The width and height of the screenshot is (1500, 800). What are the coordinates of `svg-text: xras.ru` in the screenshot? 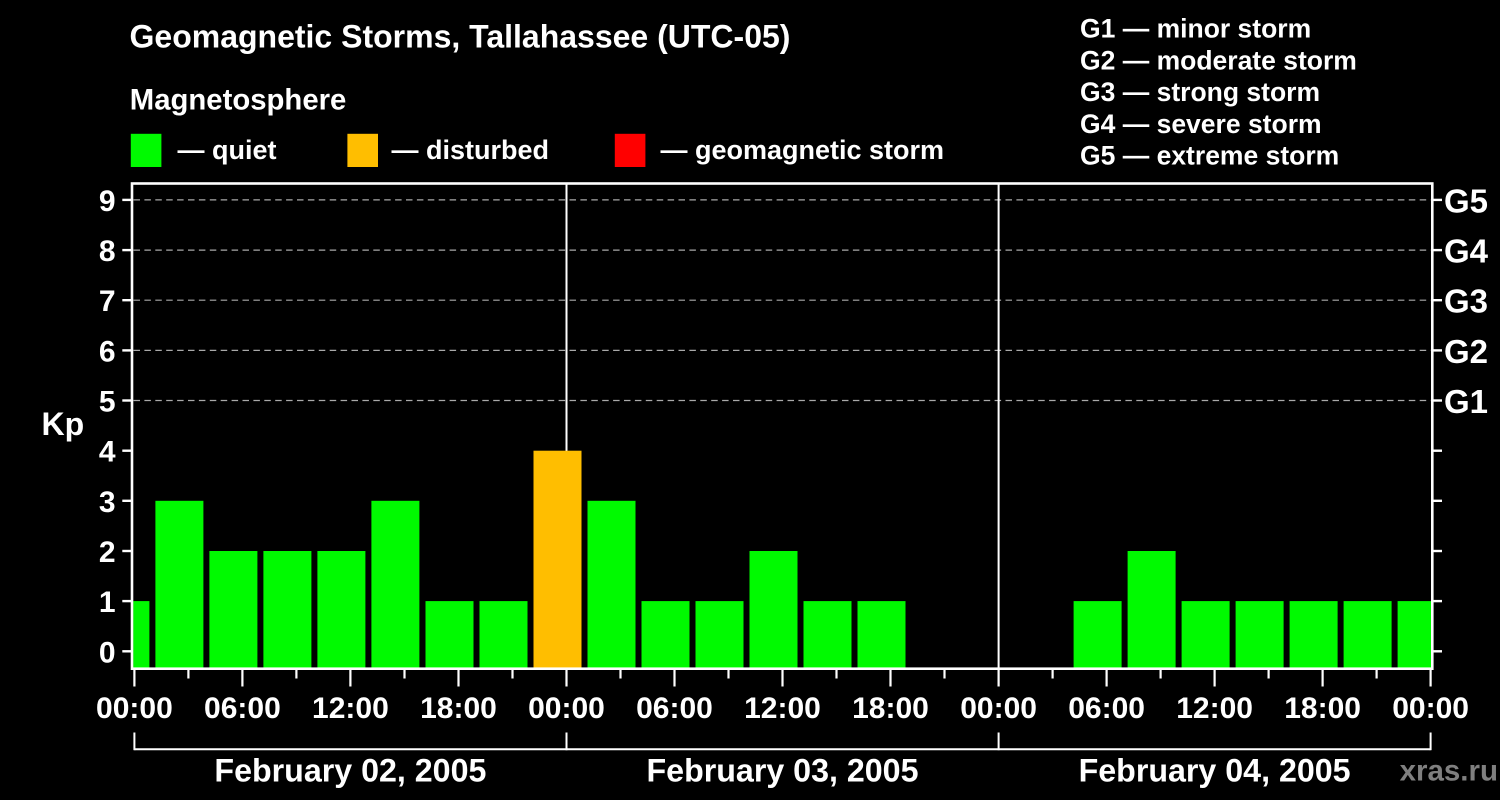 It's located at (1449, 771).